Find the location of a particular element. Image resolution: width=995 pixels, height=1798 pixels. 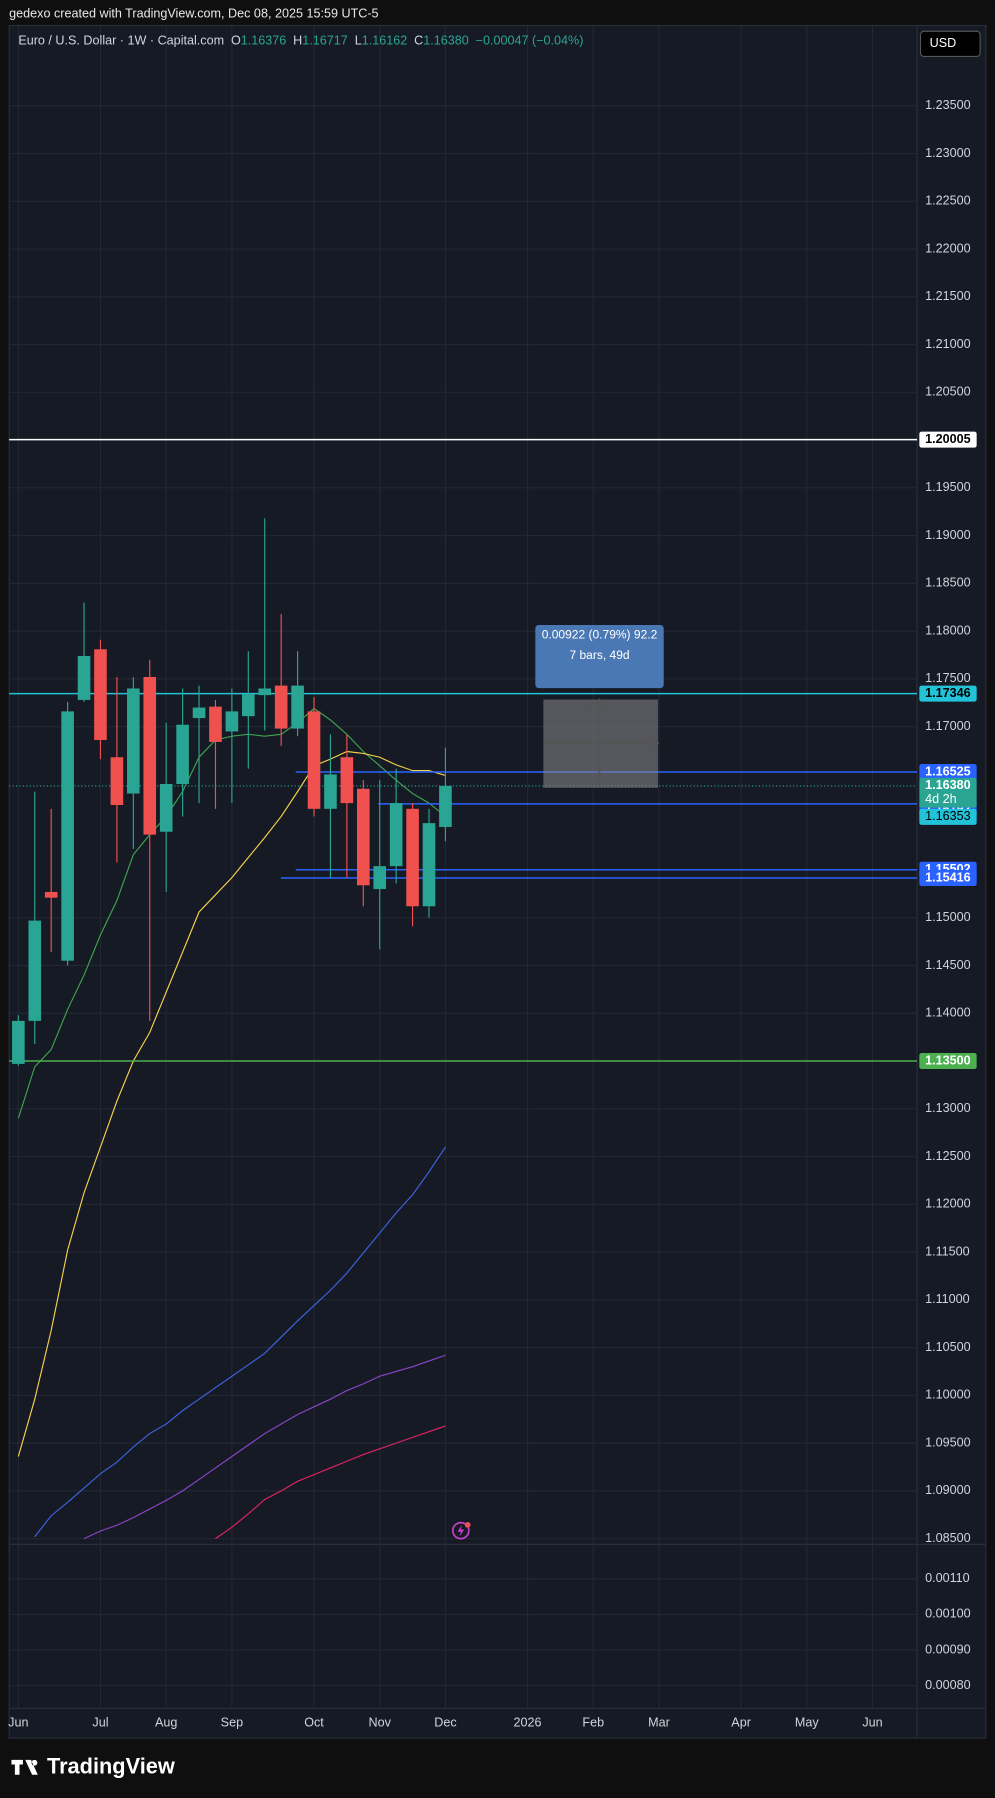

y-tick-label: 1.19000 is located at coordinates (948, 535).